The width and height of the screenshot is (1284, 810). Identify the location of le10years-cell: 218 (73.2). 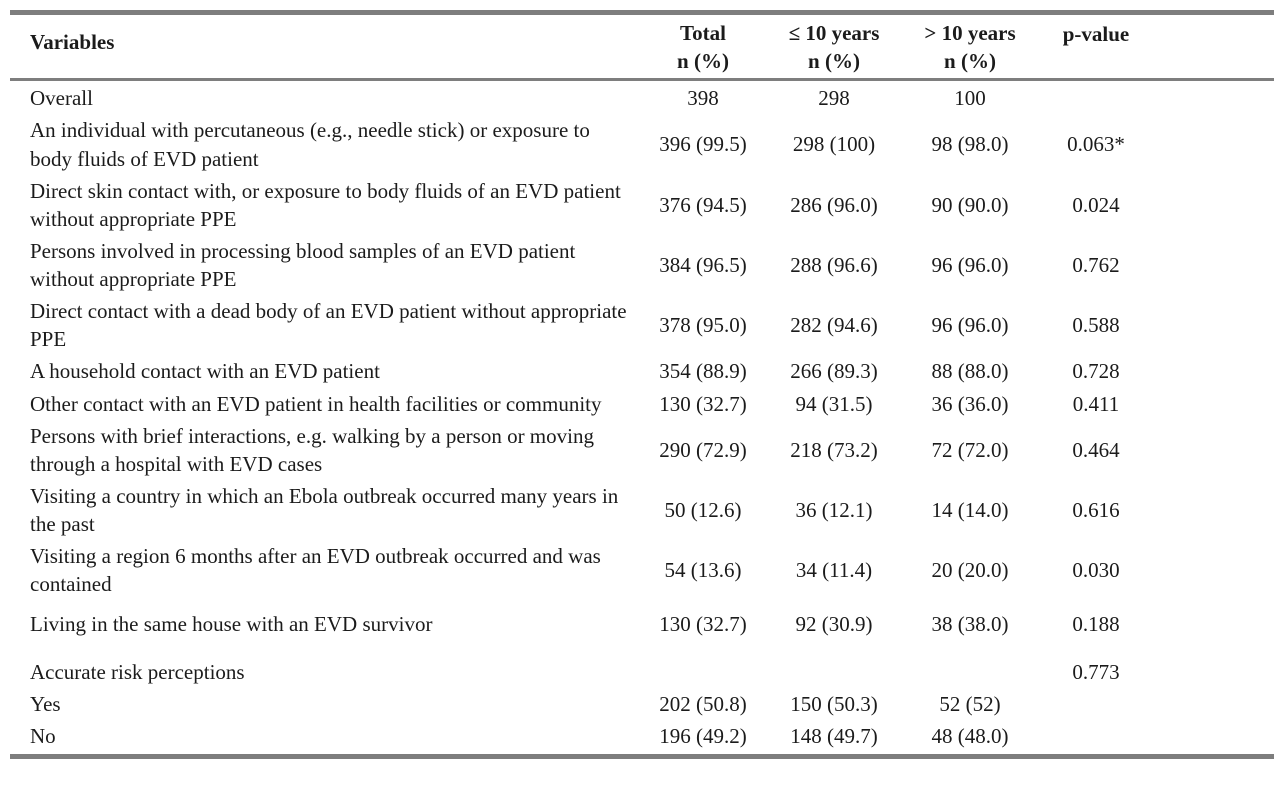
(834, 449).